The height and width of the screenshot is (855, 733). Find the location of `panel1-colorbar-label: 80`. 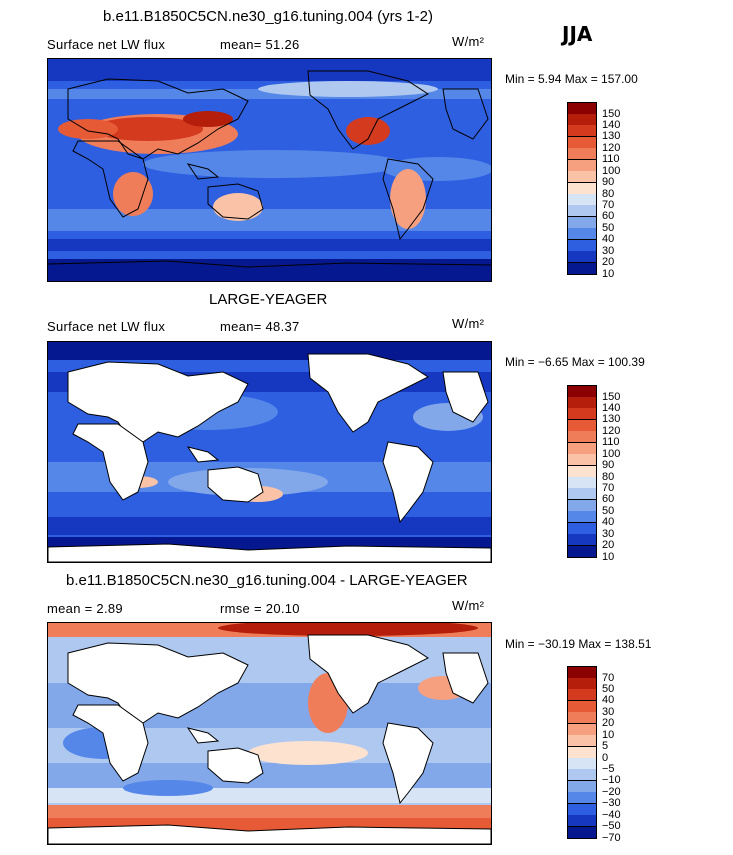

panel1-colorbar-label: 80 is located at coordinates (608, 194).